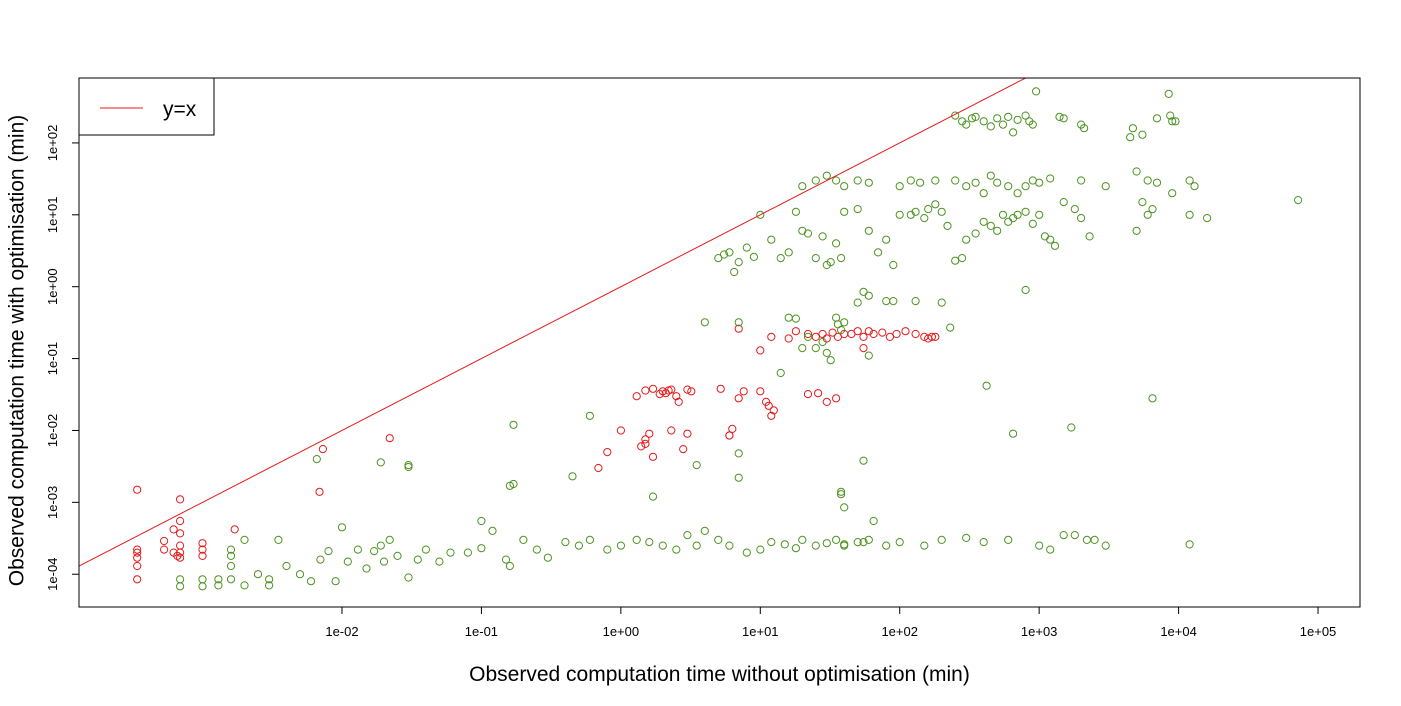 The image size is (1401, 706). What do you see at coordinates (52, 215) in the screenshot?
I see `y-tick-label: 1e+01` at bounding box center [52, 215].